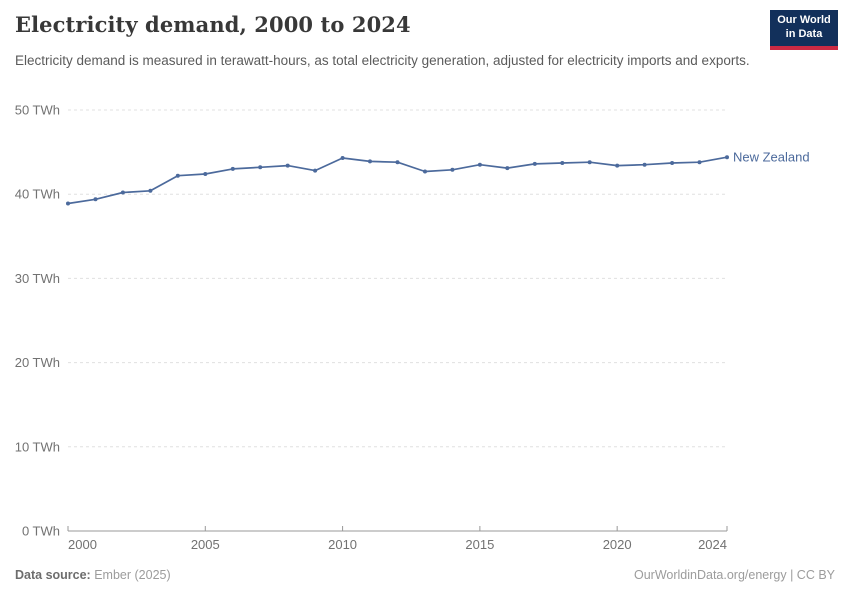 This screenshot has height=600, width=850. Describe the element at coordinates (37, 362) in the screenshot. I see `y-tick-label-20: 20 TWh` at that location.